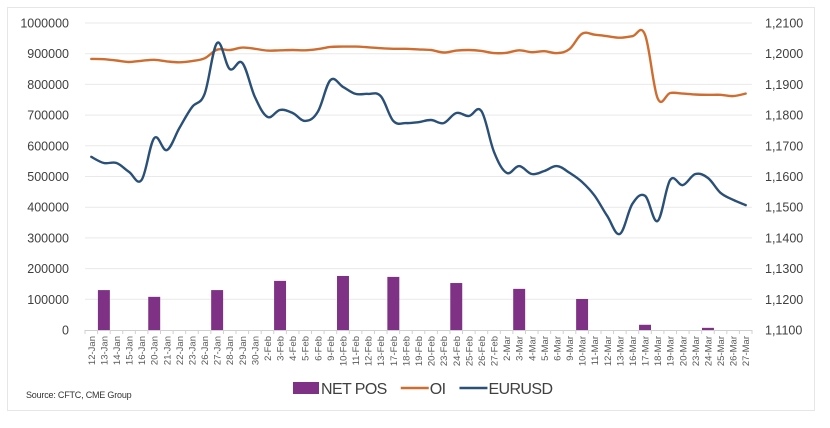 The width and height of the screenshot is (830, 428). Describe the element at coordinates (281, 348) in the screenshot. I see `x-tick-label: 3-Feb` at that location.